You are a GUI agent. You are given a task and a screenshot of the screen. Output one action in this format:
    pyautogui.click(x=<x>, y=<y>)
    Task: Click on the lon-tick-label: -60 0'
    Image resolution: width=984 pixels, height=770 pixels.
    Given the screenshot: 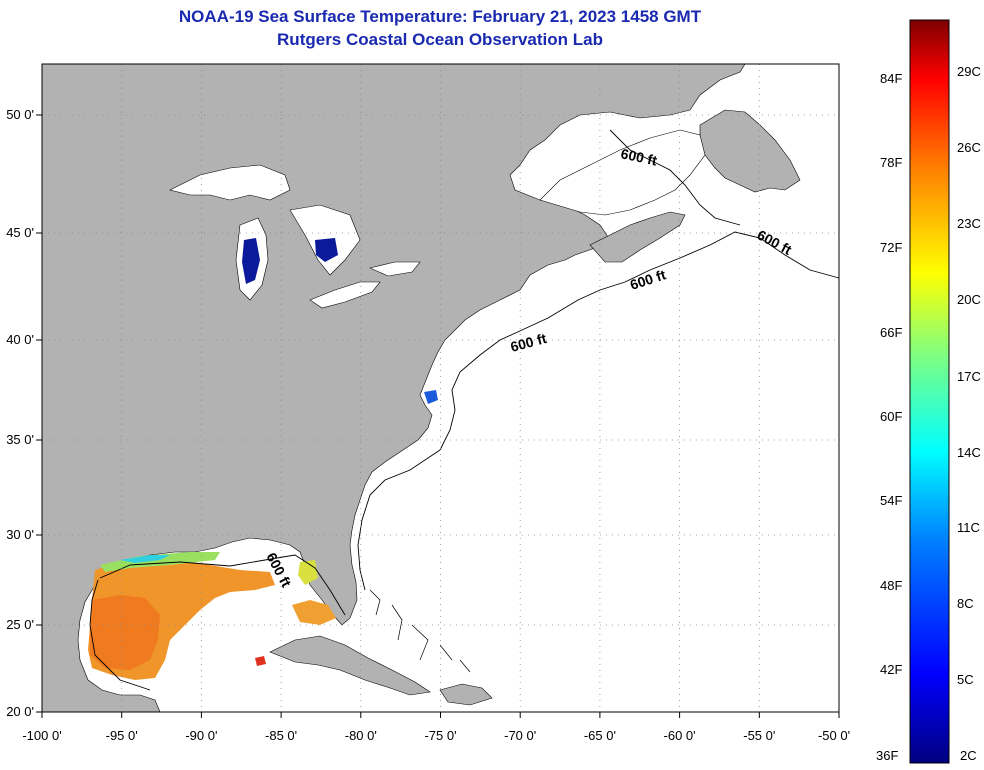 What is the action you would take?
    pyautogui.click(x=680, y=735)
    